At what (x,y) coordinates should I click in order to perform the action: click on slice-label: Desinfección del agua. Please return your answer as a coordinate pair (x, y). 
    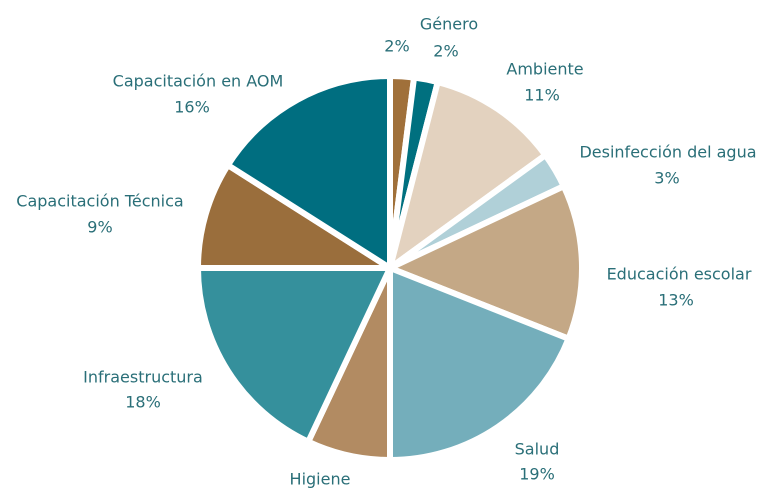
    Looking at the image, I should click on (667, 152).